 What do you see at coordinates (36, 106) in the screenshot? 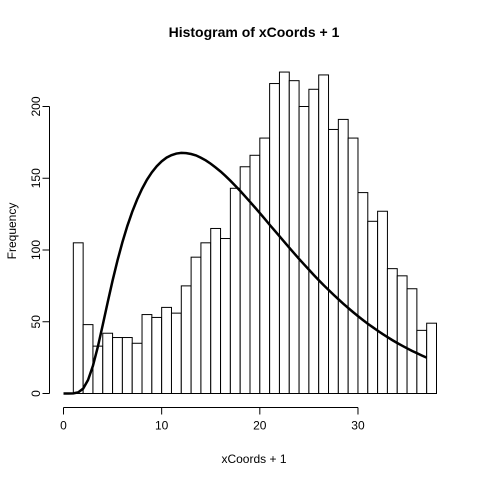
I see `y-tick-label: 200` at bounding box center [36, 106].